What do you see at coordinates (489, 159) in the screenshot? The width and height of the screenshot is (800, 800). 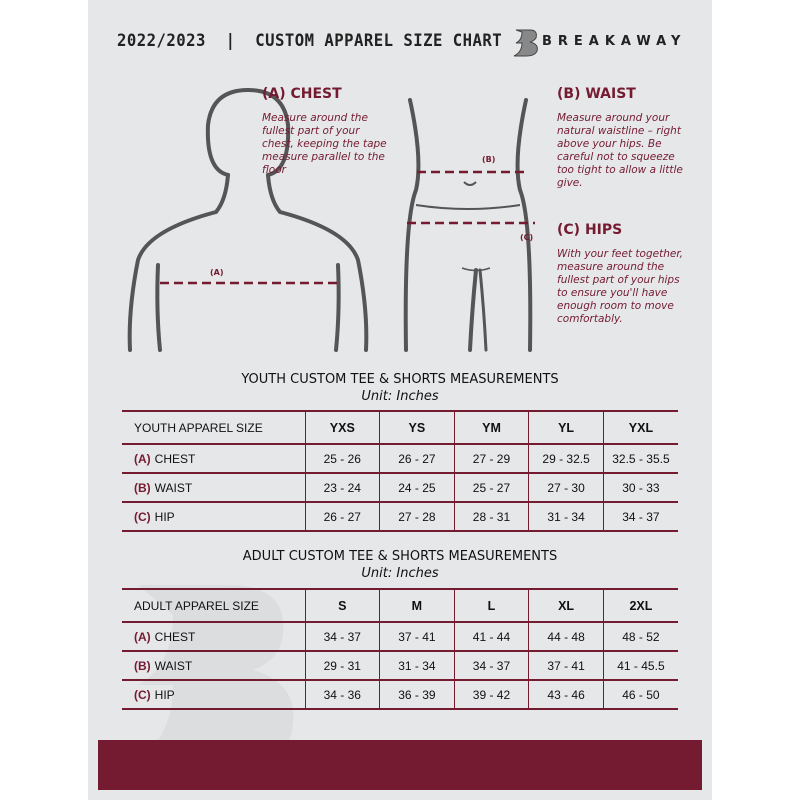 I see `waist-tag: (B)` at bounding box center [489, 159].